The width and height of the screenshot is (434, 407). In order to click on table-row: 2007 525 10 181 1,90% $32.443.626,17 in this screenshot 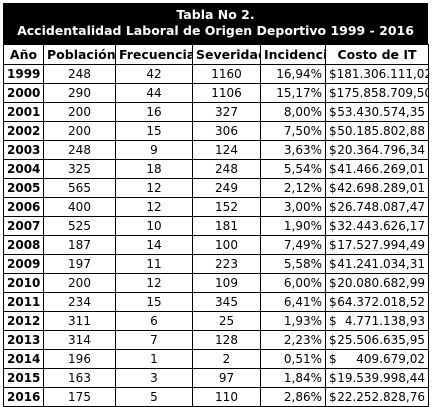, I will do `click(216, 226)`.